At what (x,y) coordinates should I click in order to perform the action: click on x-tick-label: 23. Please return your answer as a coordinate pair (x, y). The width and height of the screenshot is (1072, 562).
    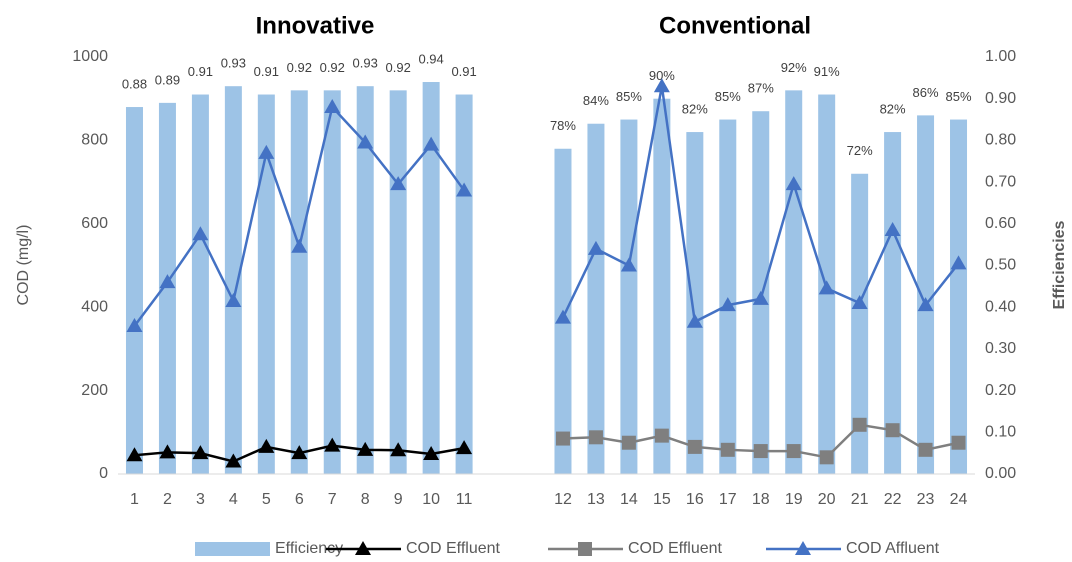
    Looking at the image, I should click on (926, 499).